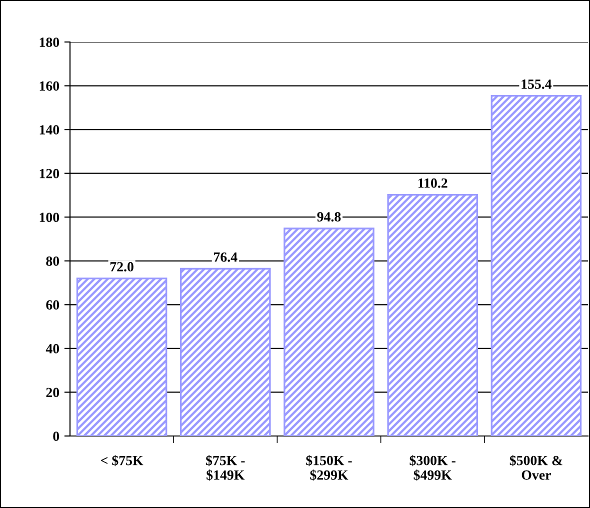 This screenshot has width=590, height=508. Describe the element at coordinates (53, 393) in the screenshot. I see `y-tick-label: 20` at that location.